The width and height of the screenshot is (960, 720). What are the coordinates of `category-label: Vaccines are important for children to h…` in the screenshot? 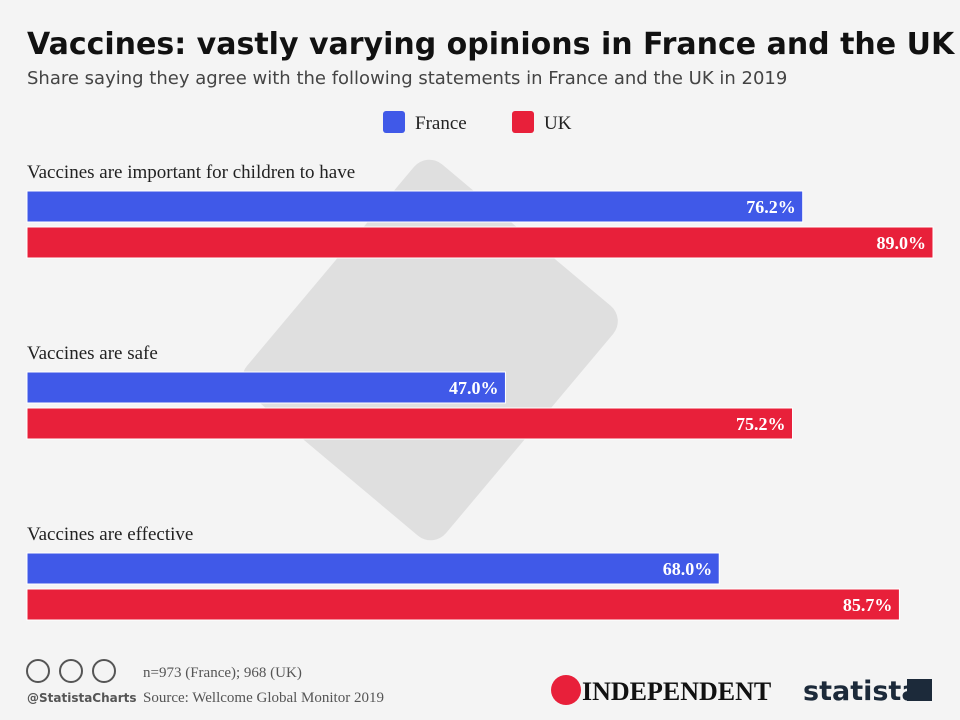 It's located at (191, 172).